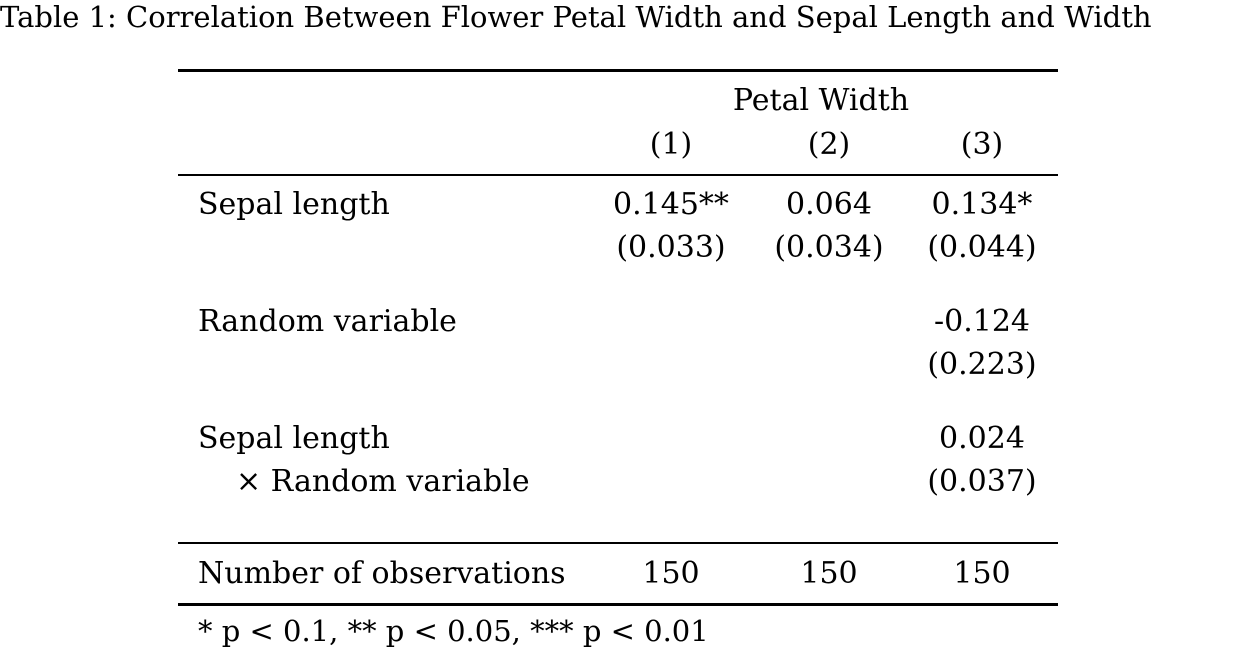 The image size is (1236, 650). I want to click on dependent-variable-header: Petal Width, so click(821, 100).